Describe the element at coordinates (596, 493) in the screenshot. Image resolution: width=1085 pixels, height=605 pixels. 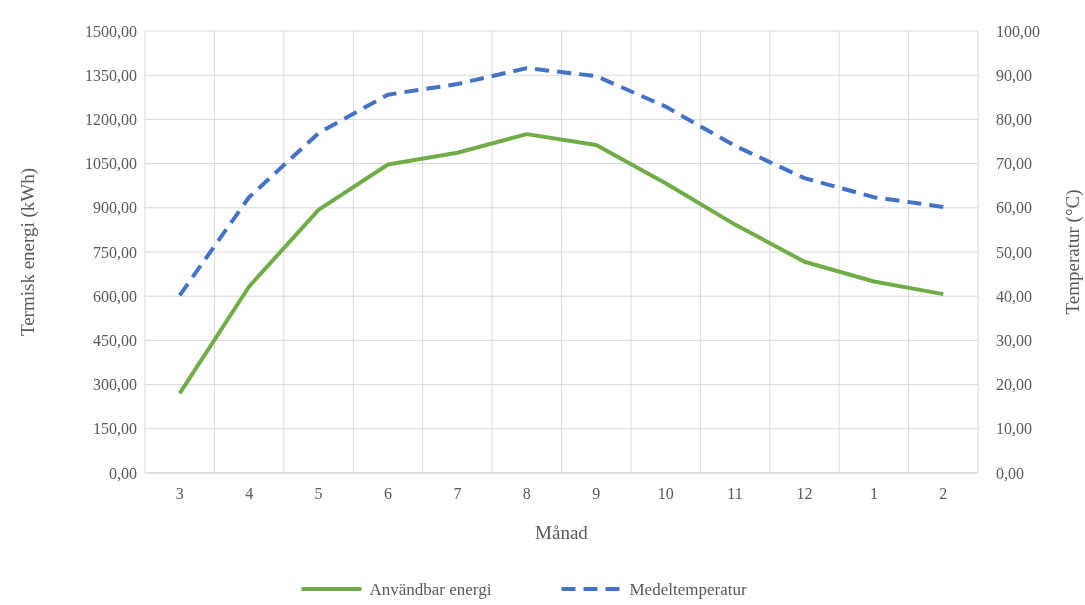
I see `x-tick-label: 9` at that location.